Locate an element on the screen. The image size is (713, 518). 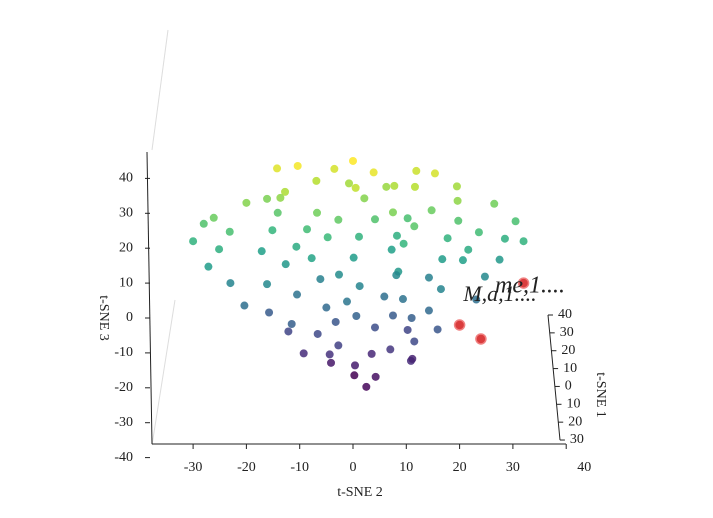
y-tick-label: 0 is located at coordinates (129, 317).